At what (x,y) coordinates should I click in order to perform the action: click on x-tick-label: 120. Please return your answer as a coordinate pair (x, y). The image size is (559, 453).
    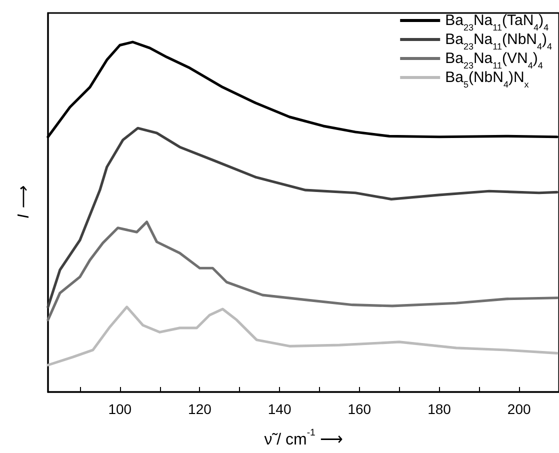
    Looking at the image, I should click on (200, 409).